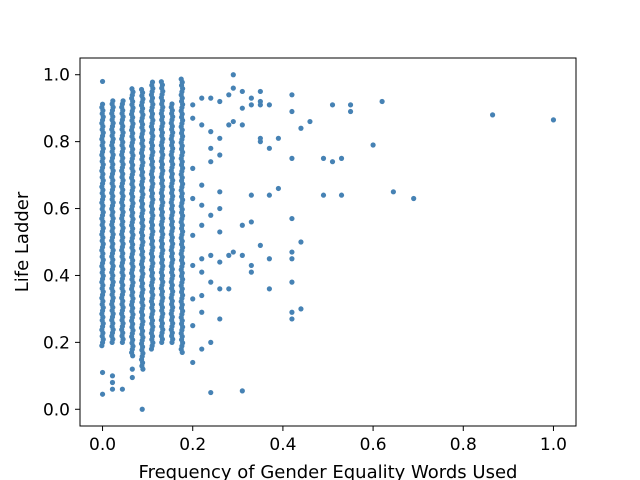  What do you see at coordinates (56, 143) in the screenshot?
I see `y-tick-label: 0.8` at bounding box center [56, 143].